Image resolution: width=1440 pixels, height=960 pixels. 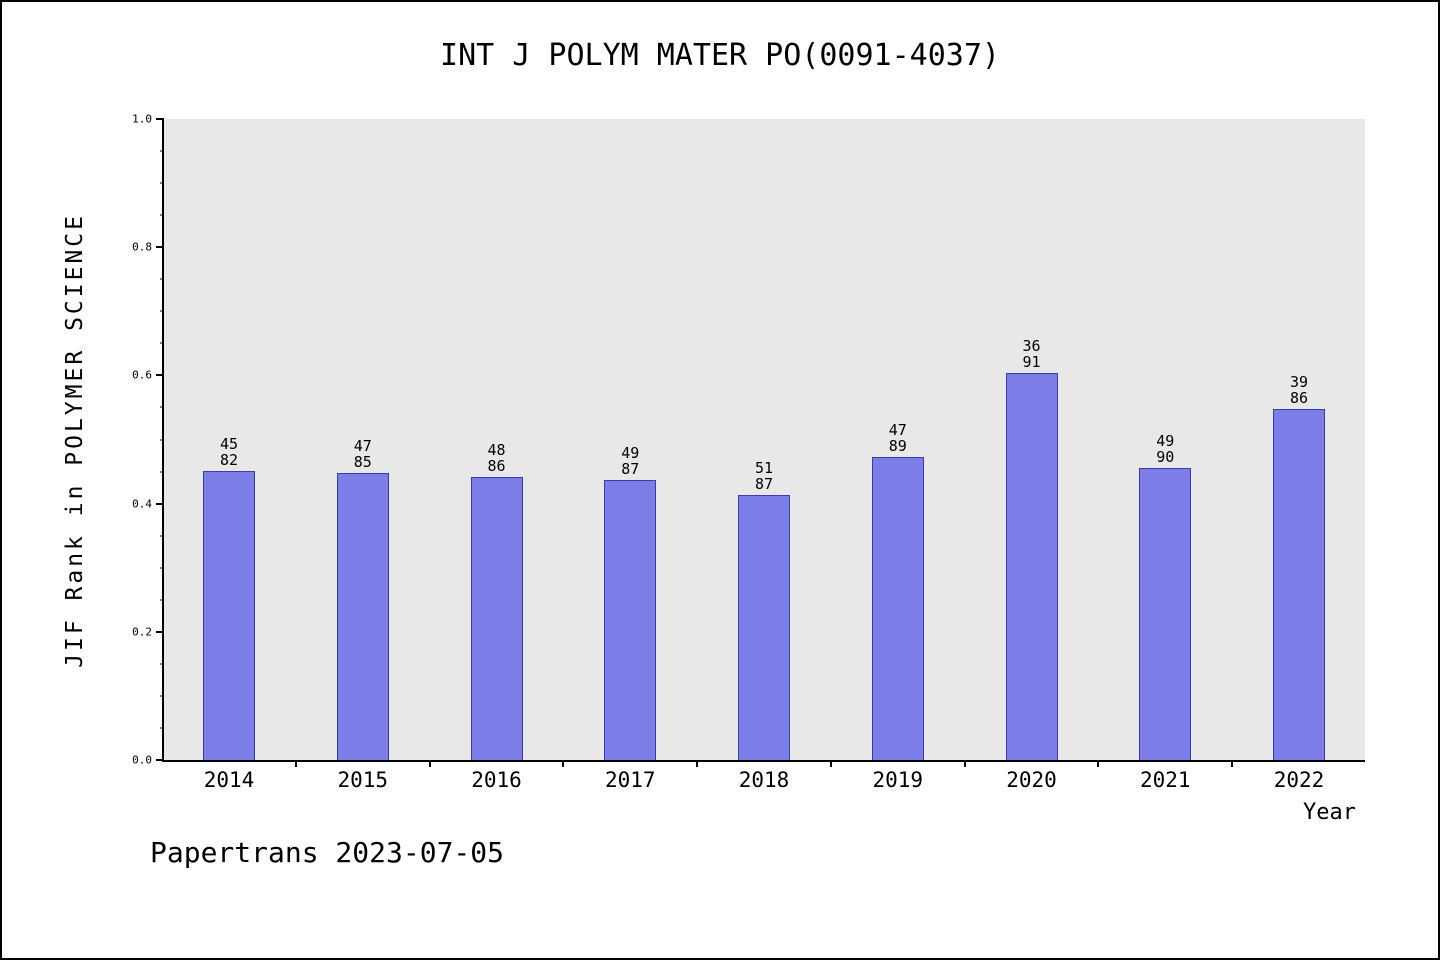 What do you see at coordinates (1329, 812) in the screenshot?
I see `x-axis-label: Year` at bounding box center [1329, 812].